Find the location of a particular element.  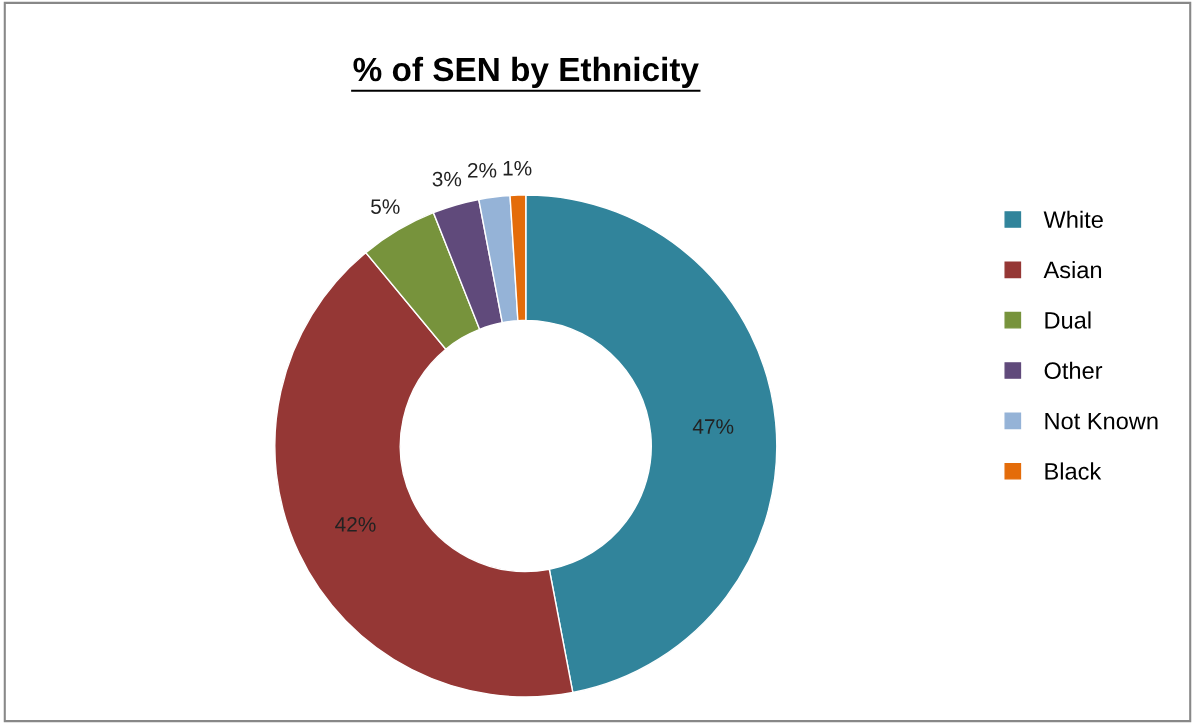

chart-title: % of SEN by Ethnicity is located at coordinates (526, 72).